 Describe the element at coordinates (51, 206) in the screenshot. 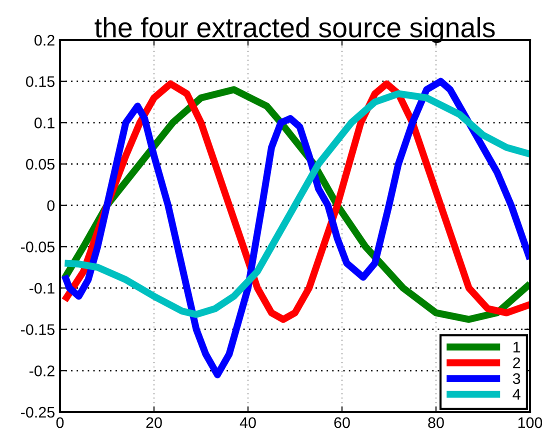

I see `y-tick-label: 0` at that location.